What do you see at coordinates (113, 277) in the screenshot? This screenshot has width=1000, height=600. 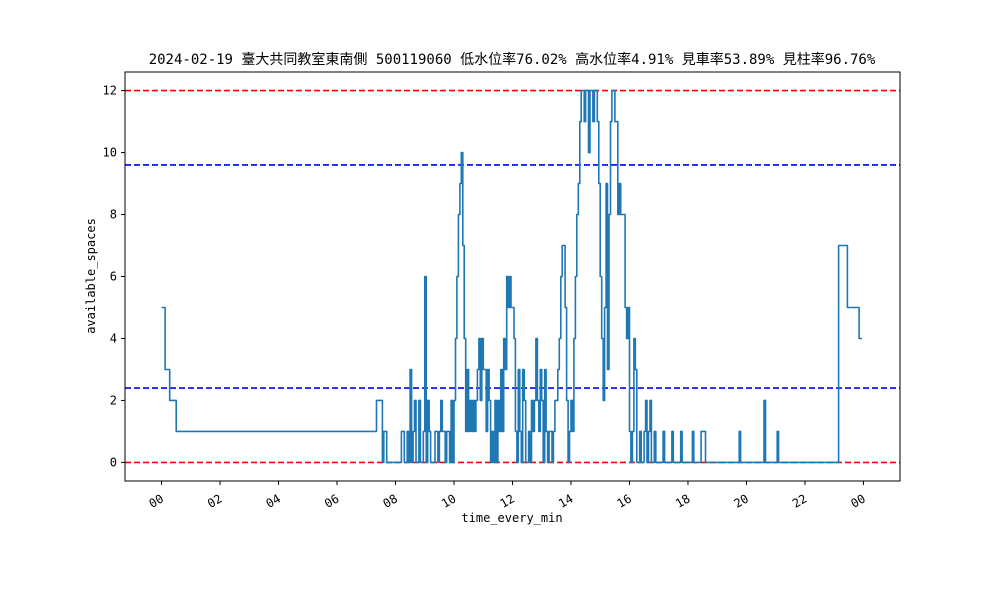 I see `y-tick-label: 6` at bounding box center [113, 277].